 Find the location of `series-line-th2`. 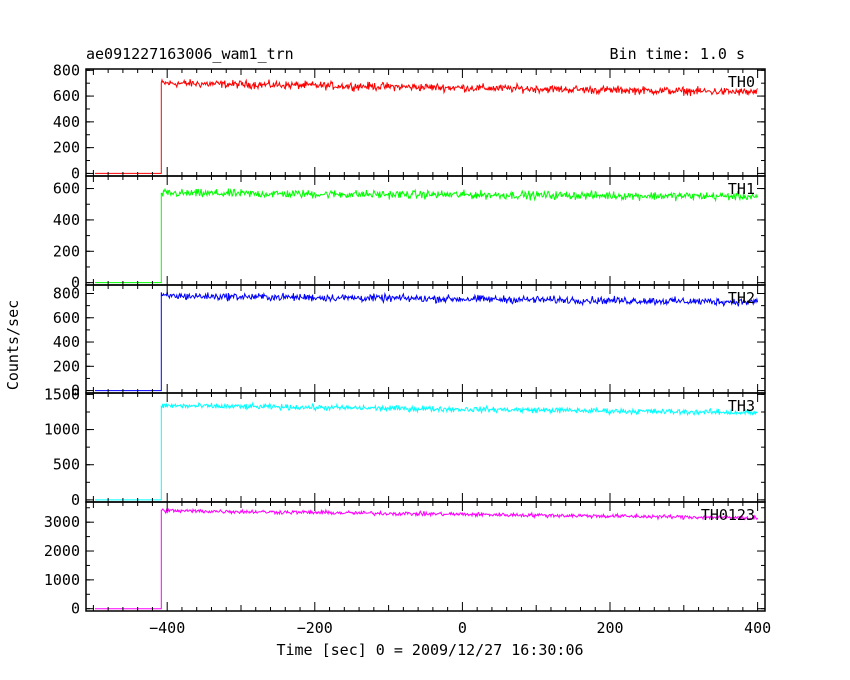

series-line-th2 is located at coordinates (426, 341).